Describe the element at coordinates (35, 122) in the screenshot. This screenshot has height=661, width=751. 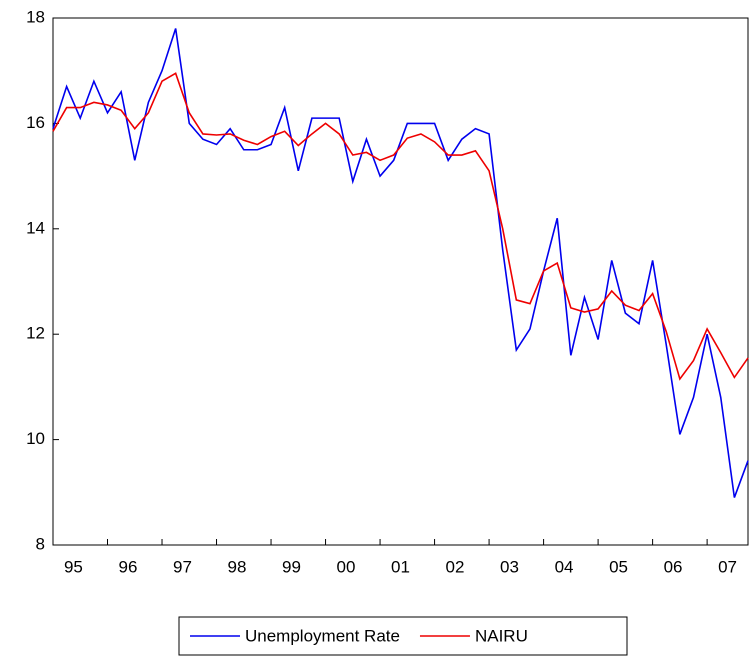
I see `y-tick-label: 16` at that location.